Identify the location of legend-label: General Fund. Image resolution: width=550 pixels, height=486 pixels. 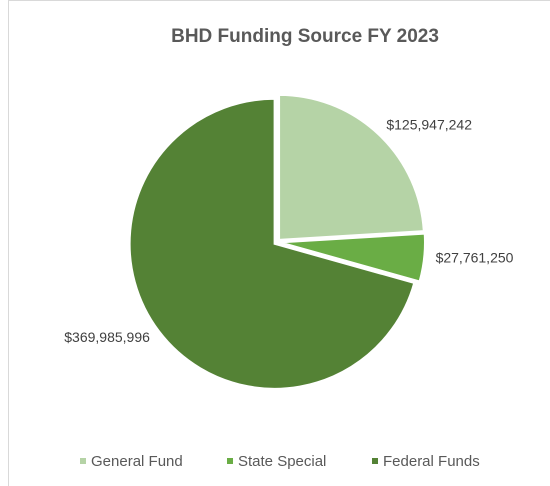
(137, 461).